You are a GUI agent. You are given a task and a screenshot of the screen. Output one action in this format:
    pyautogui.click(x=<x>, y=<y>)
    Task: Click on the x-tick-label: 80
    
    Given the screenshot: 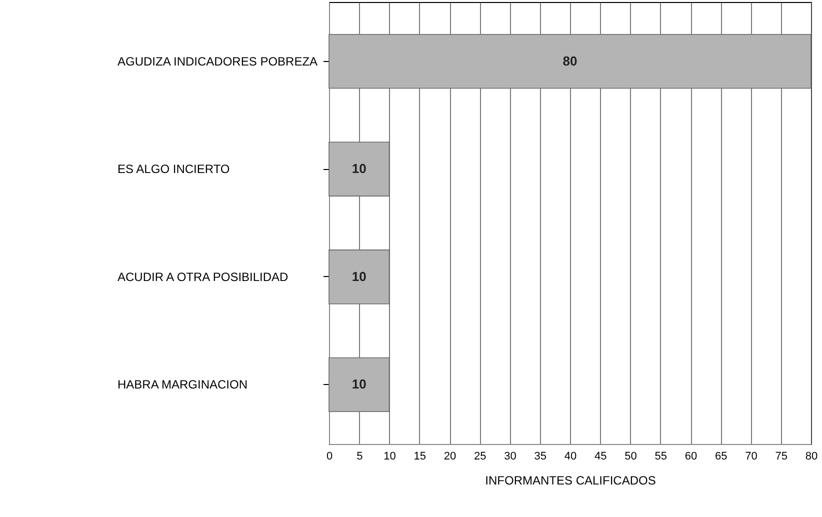 What is the action you would take?
    pyautogui.click(x=811, y=456)
    